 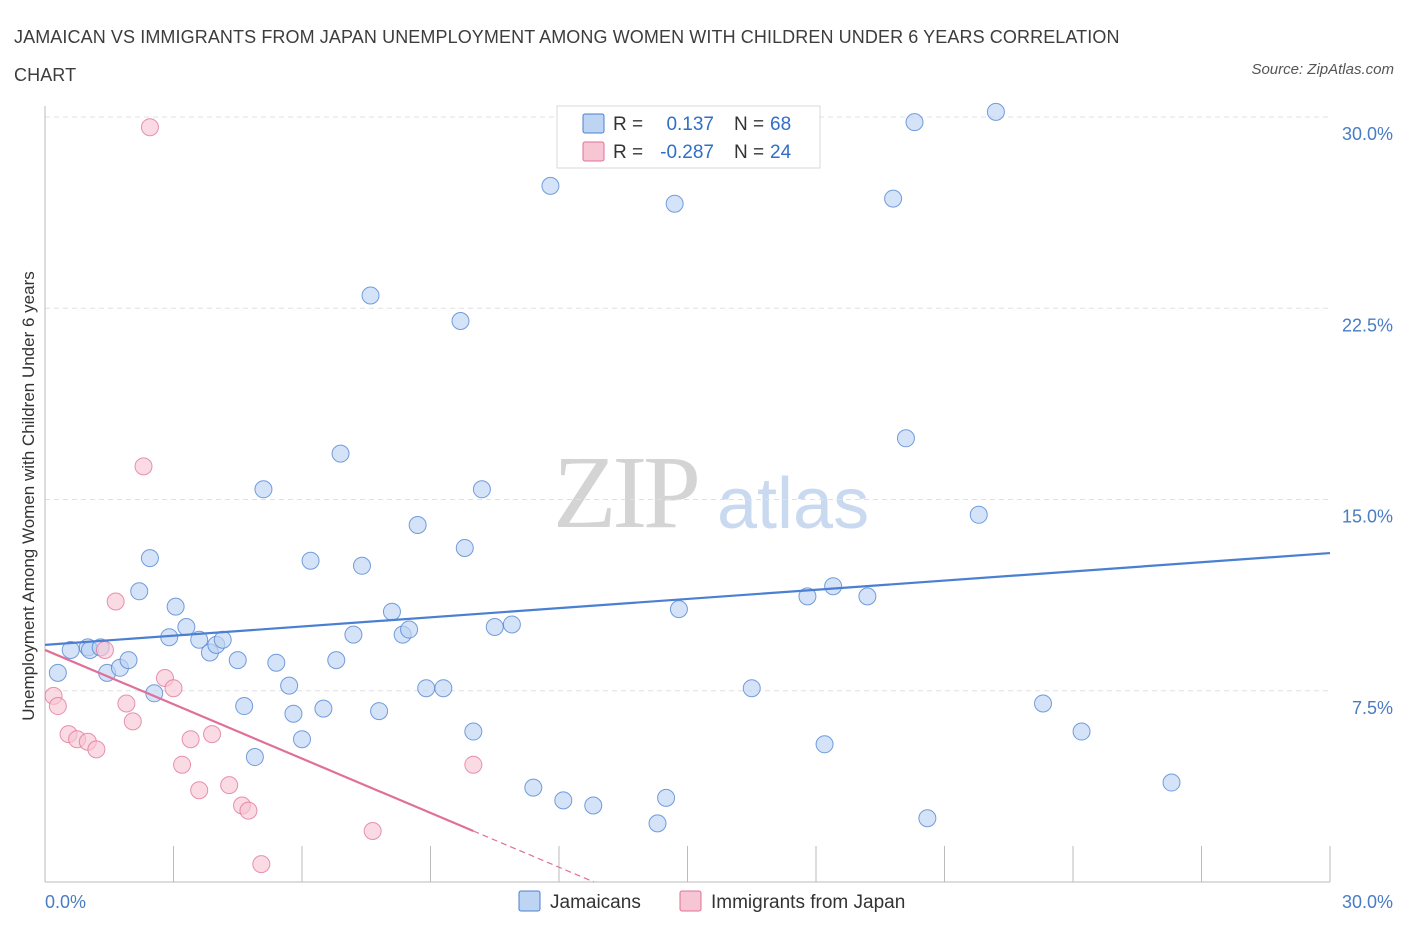 I want to click on x-tick-labels: 0.0% 30.0%, so click(x=719, y=902).